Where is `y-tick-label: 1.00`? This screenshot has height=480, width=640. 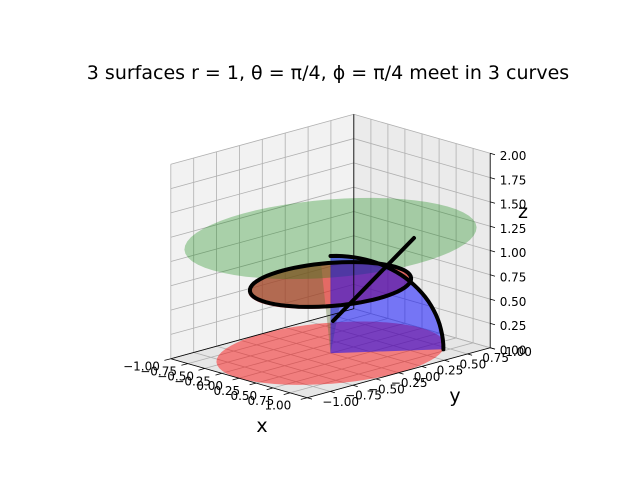
y-tick-label: 1.00 is located at coordinates (518, 352).